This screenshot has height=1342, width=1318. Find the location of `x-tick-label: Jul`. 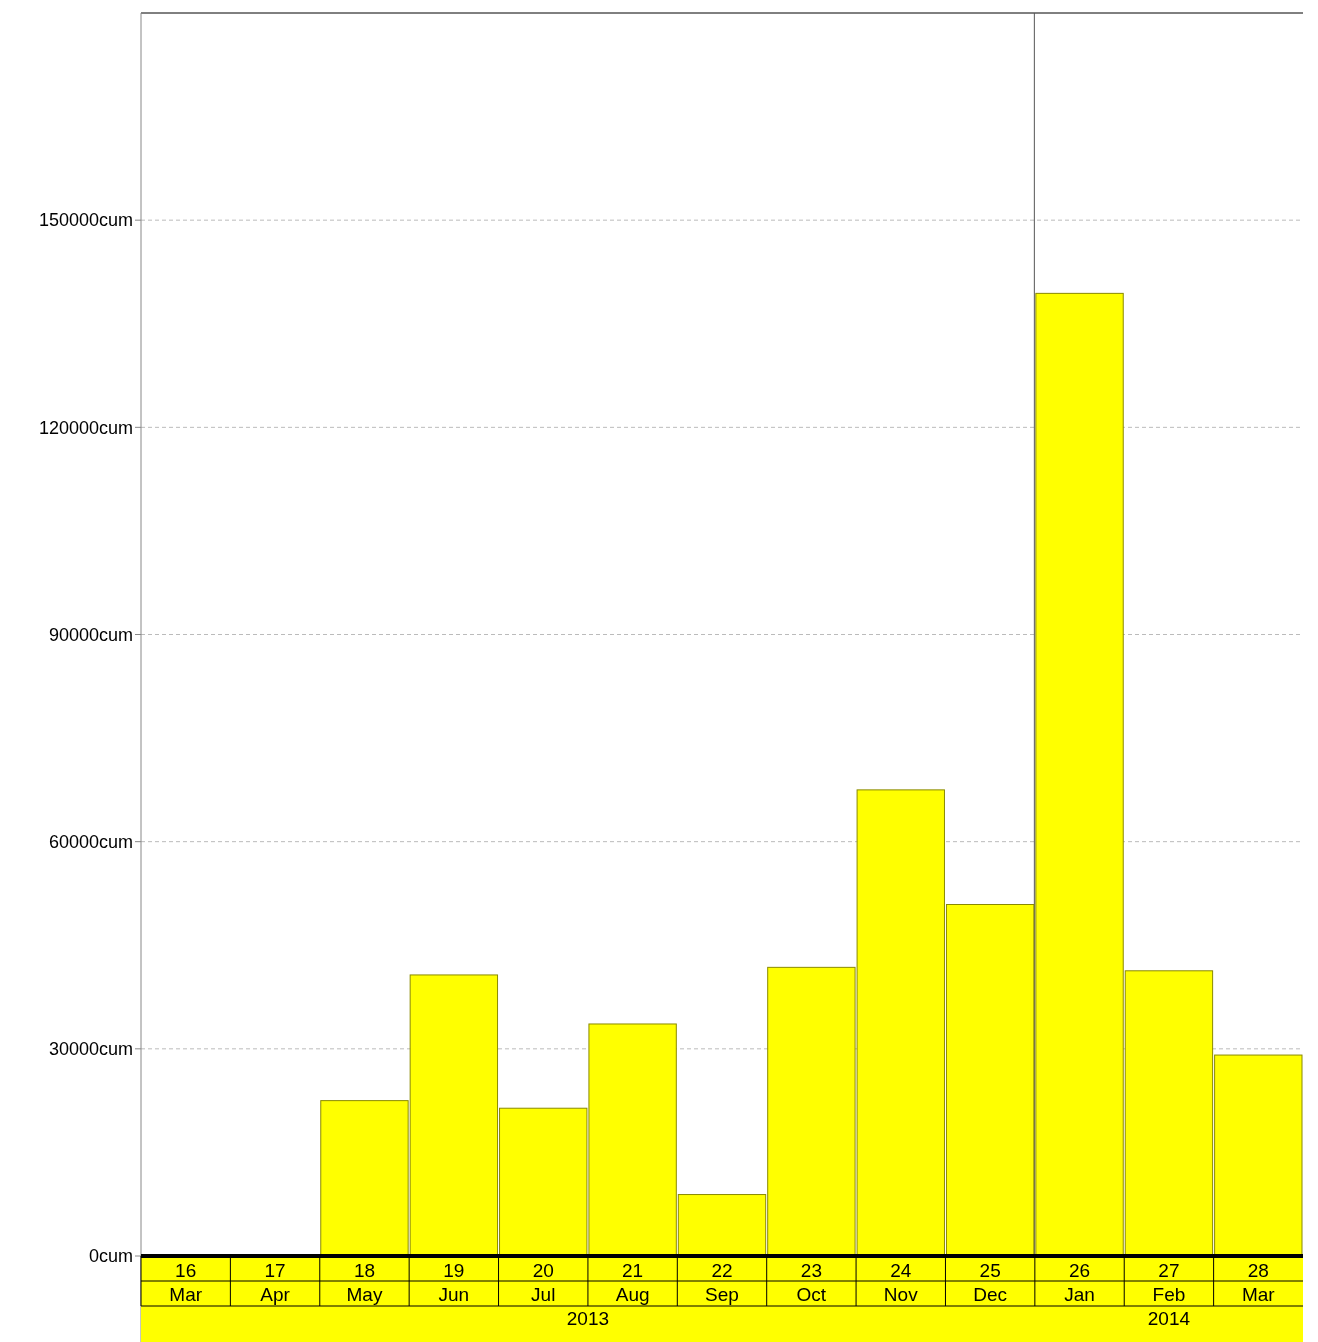

x-tick-label: Jul is located at coordinates (543, 1295).